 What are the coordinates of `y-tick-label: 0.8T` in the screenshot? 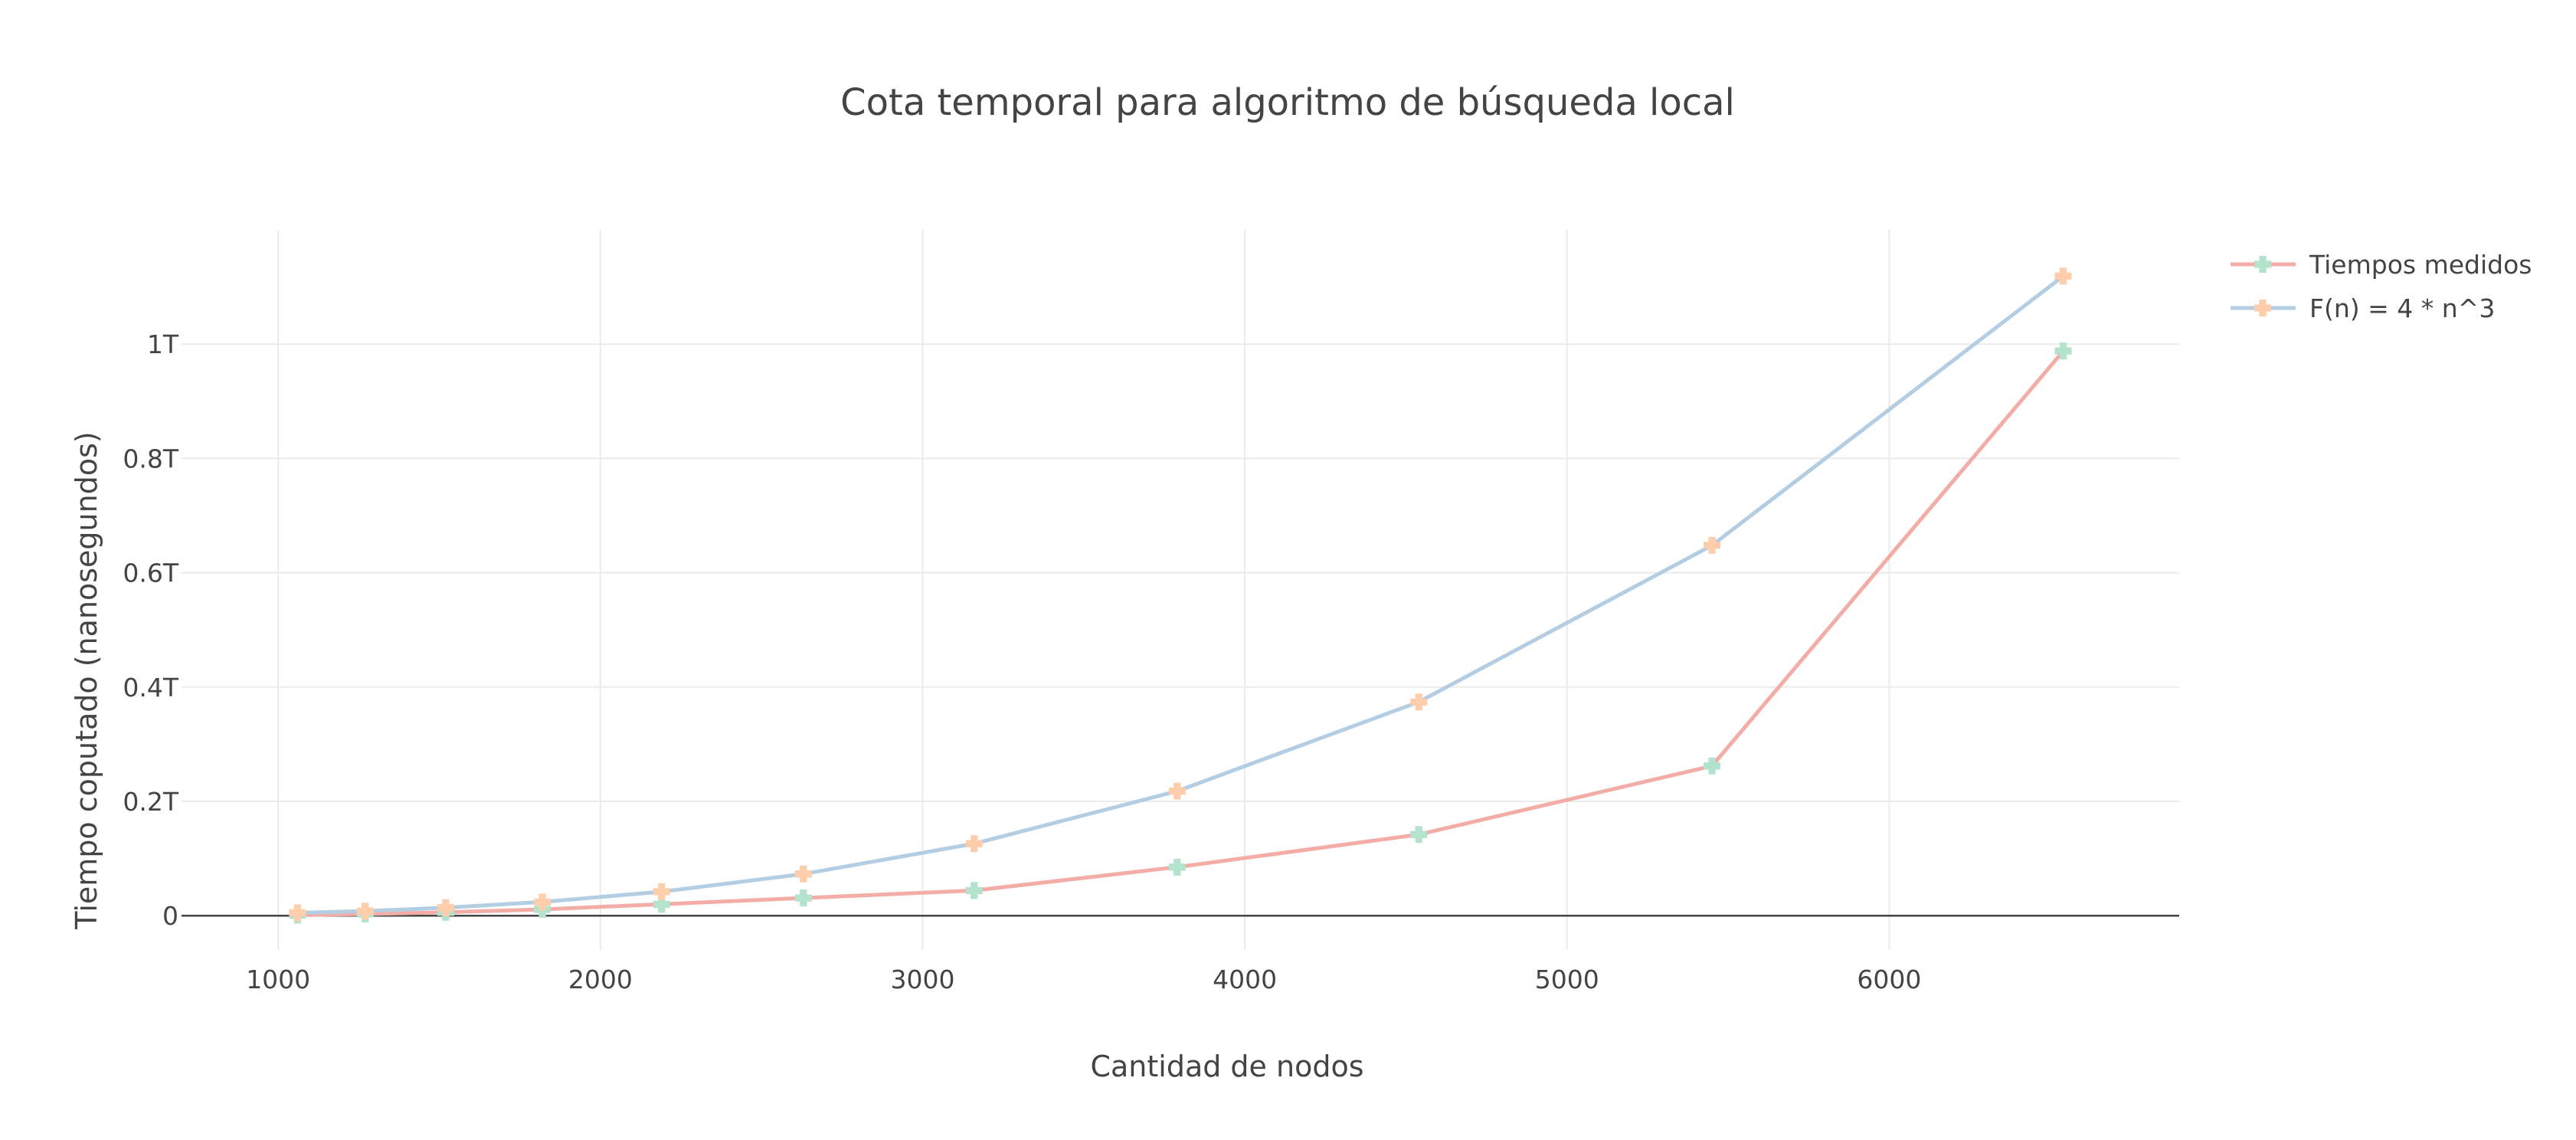 It's located at (150, 459).